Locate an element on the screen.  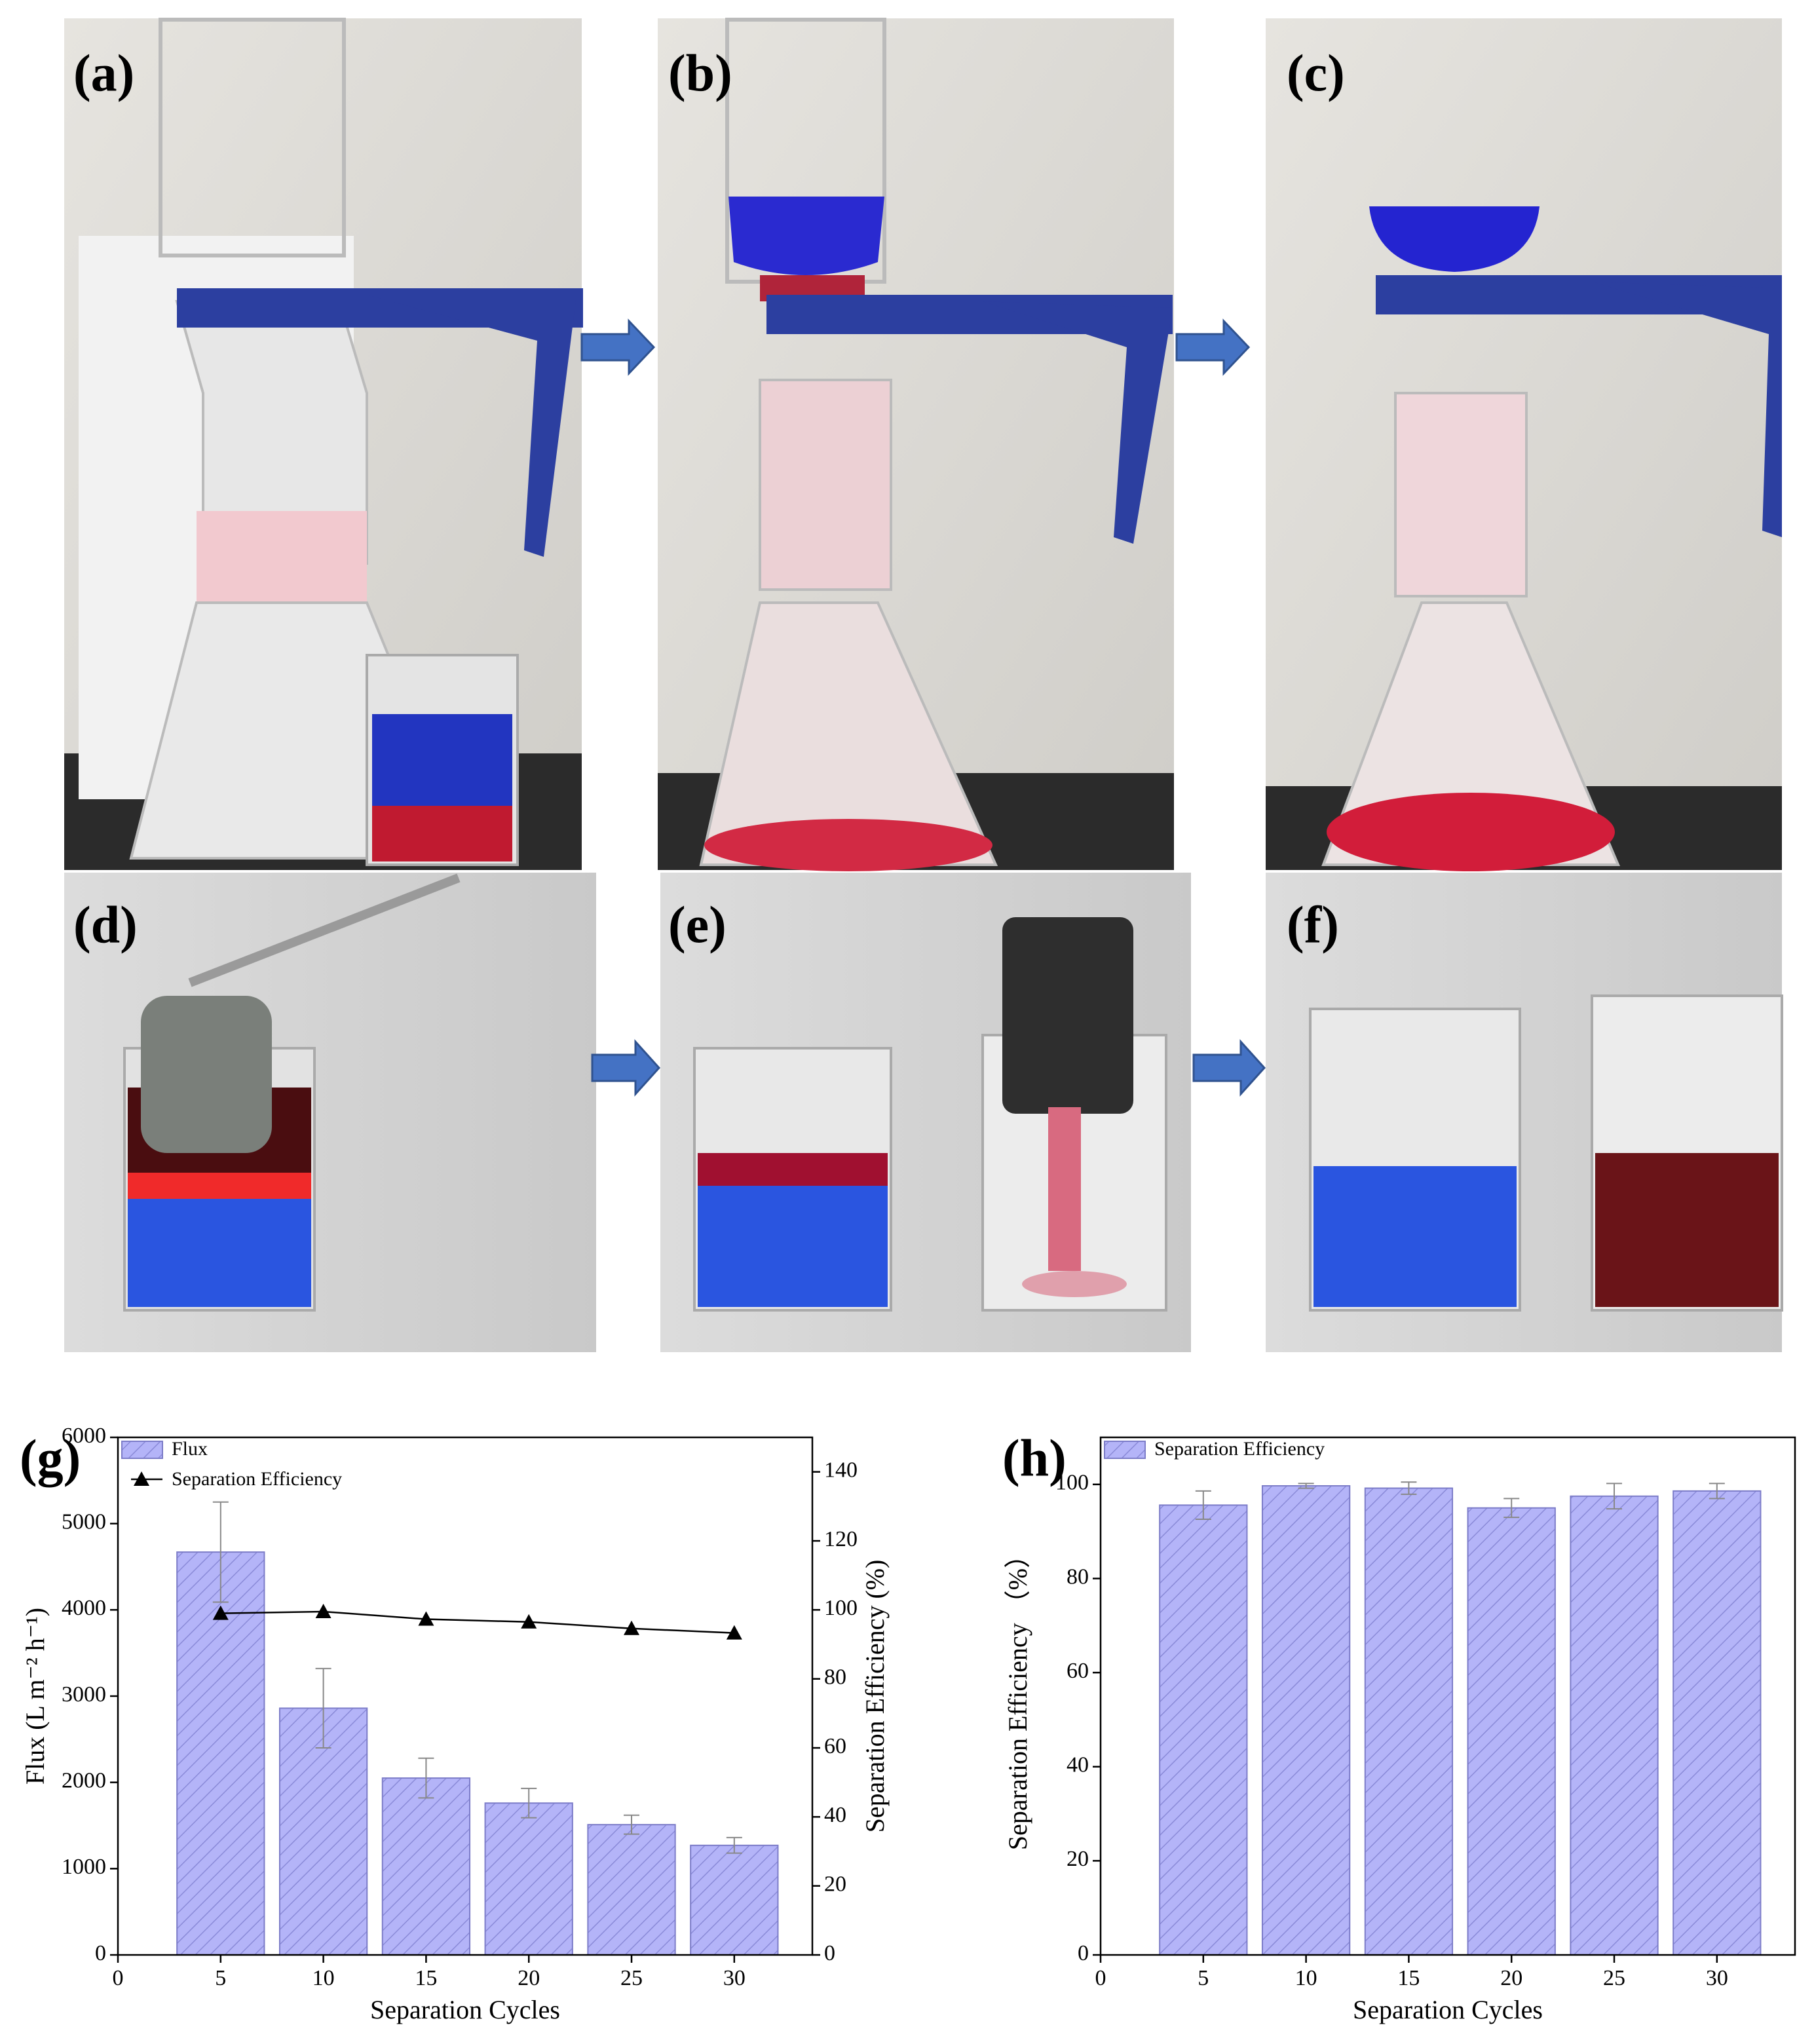
plot-frame is located at coordinates (1447, 1696).